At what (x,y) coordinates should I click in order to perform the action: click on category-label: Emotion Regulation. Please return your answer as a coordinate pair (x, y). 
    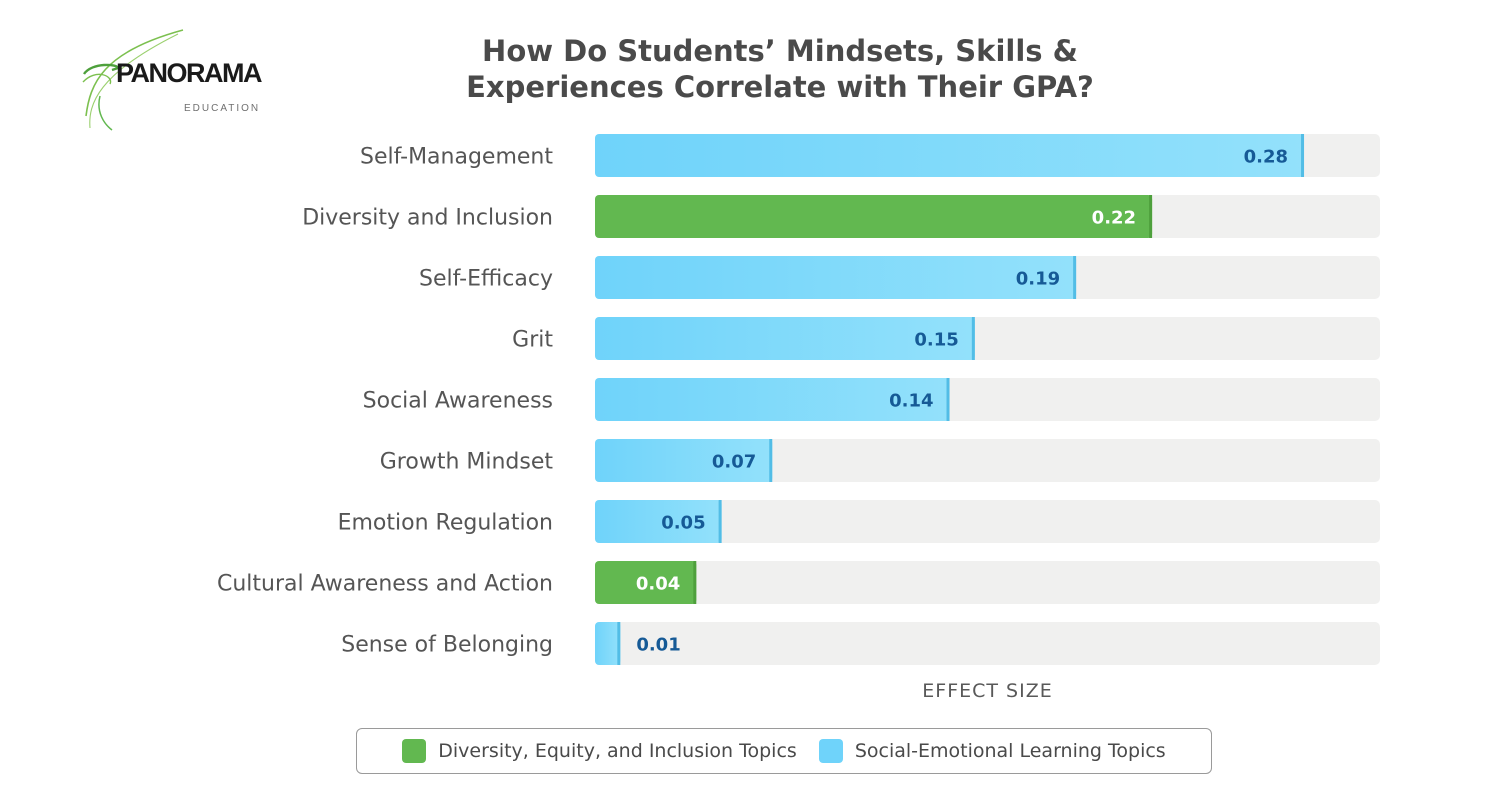
    Looking at the image, I should click on (445, 523).